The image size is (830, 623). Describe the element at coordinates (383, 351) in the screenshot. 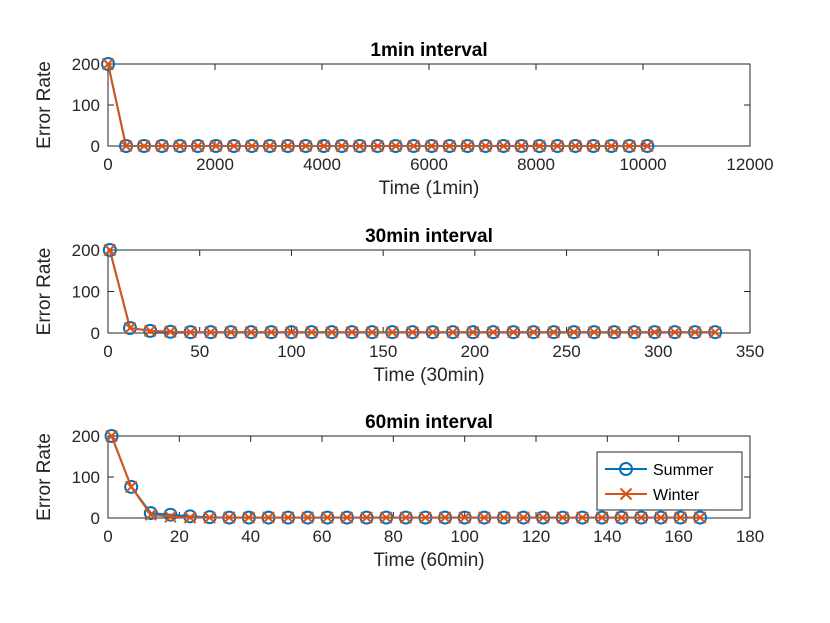

I see `x-tick-label: 150` at that location.